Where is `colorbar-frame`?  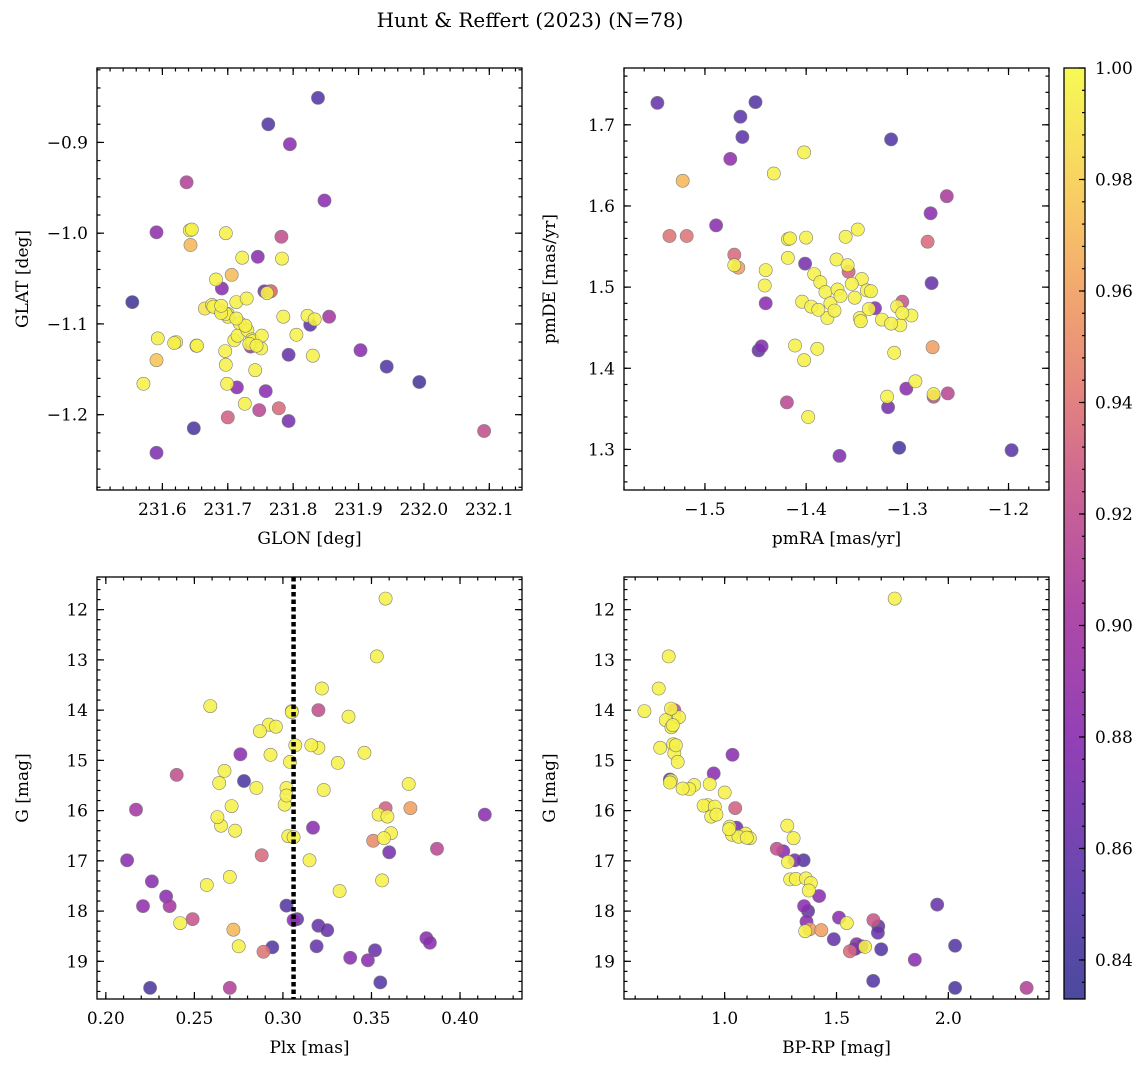 colorbar-frame is located at coordinates (1074, 533).